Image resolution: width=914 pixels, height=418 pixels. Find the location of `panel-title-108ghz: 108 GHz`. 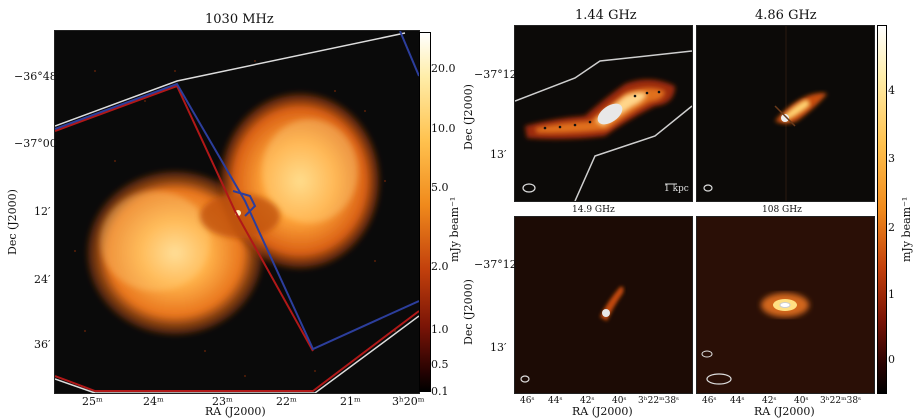

panel-title-108ghz: 108 GHz is located at coordinates (782, 210).